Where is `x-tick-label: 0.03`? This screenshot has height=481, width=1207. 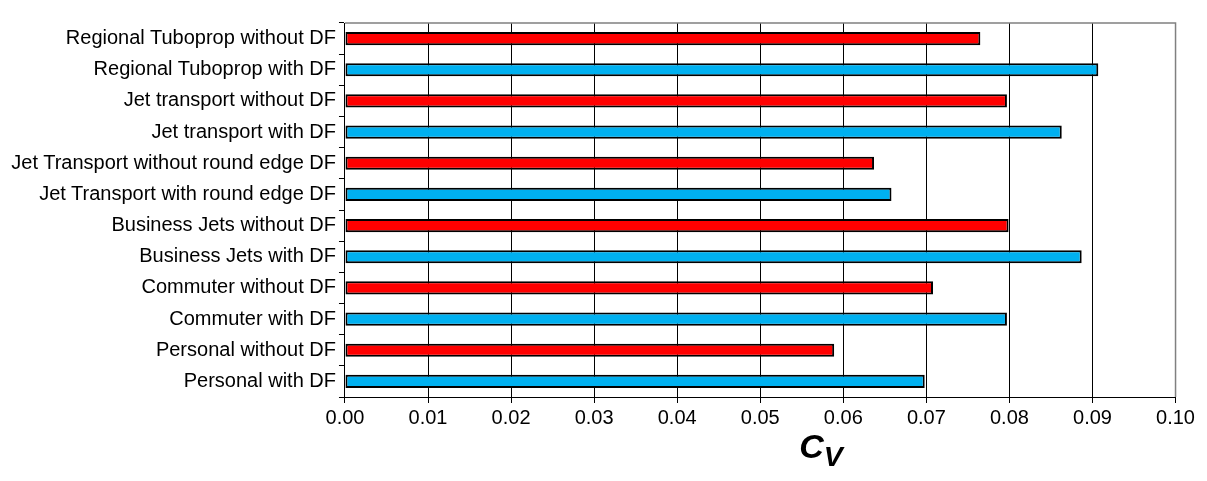
x-tick-label: 0.03 is located at coordinates (594, 416).